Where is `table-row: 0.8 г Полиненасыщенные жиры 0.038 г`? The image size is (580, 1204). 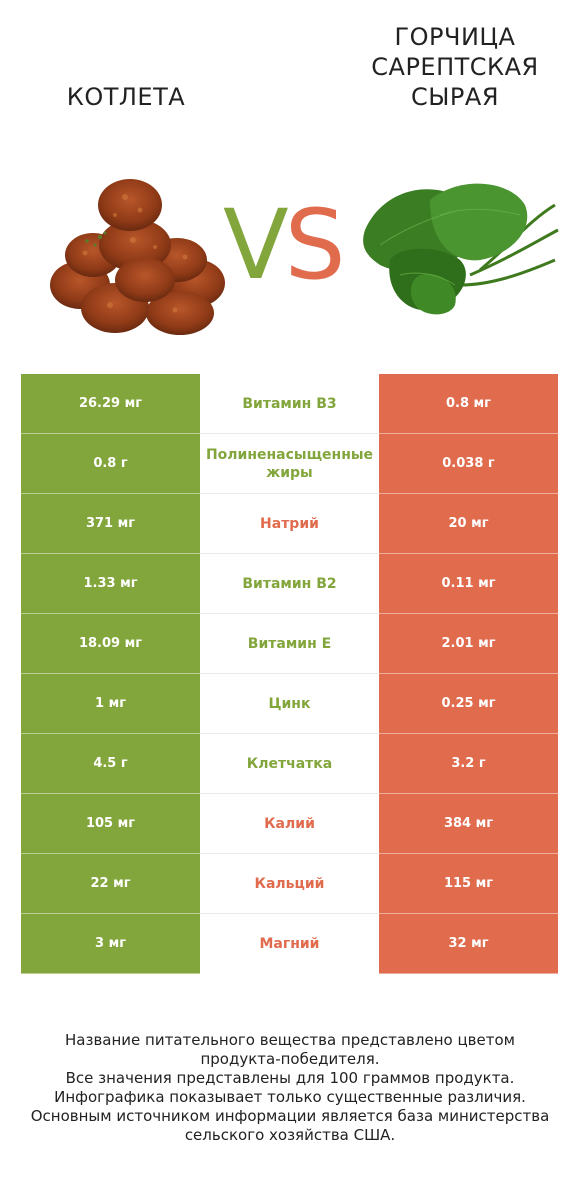
table-row: 0.8 г Полиненасыщенные жиры 0.038 г is located at coordinates (289, 464).